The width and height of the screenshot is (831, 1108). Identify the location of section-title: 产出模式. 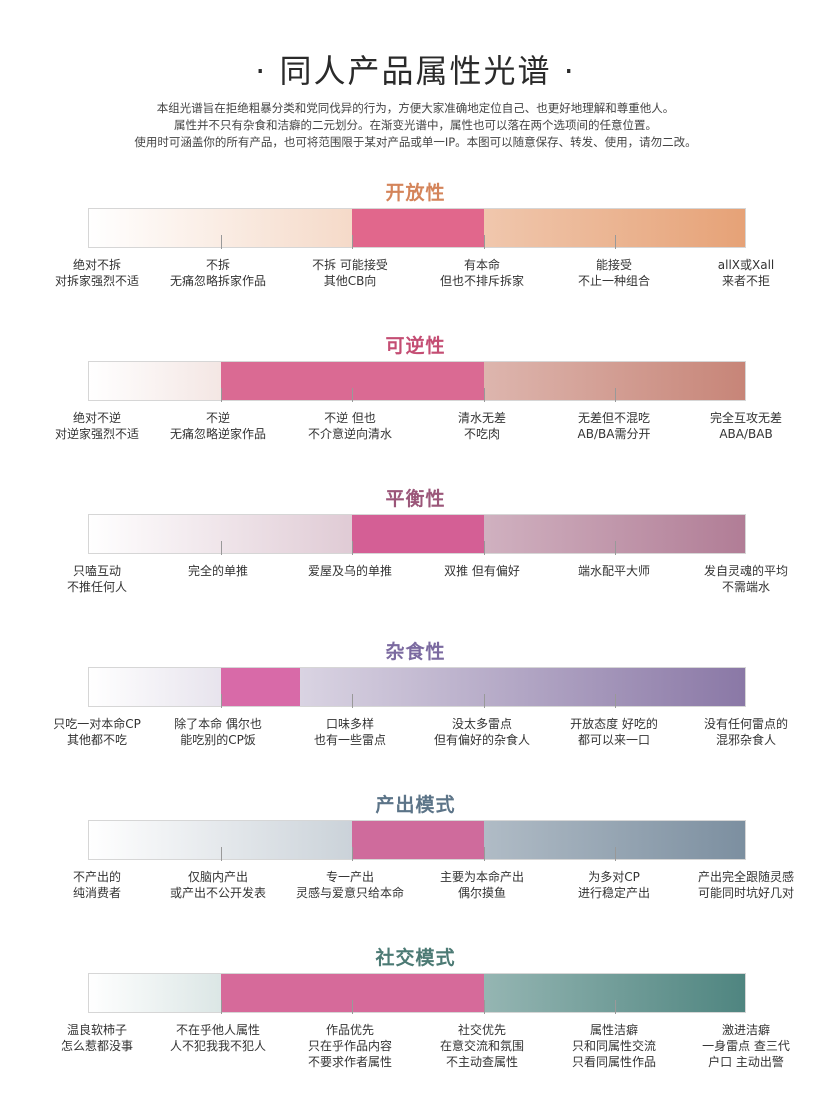
(415, 805).